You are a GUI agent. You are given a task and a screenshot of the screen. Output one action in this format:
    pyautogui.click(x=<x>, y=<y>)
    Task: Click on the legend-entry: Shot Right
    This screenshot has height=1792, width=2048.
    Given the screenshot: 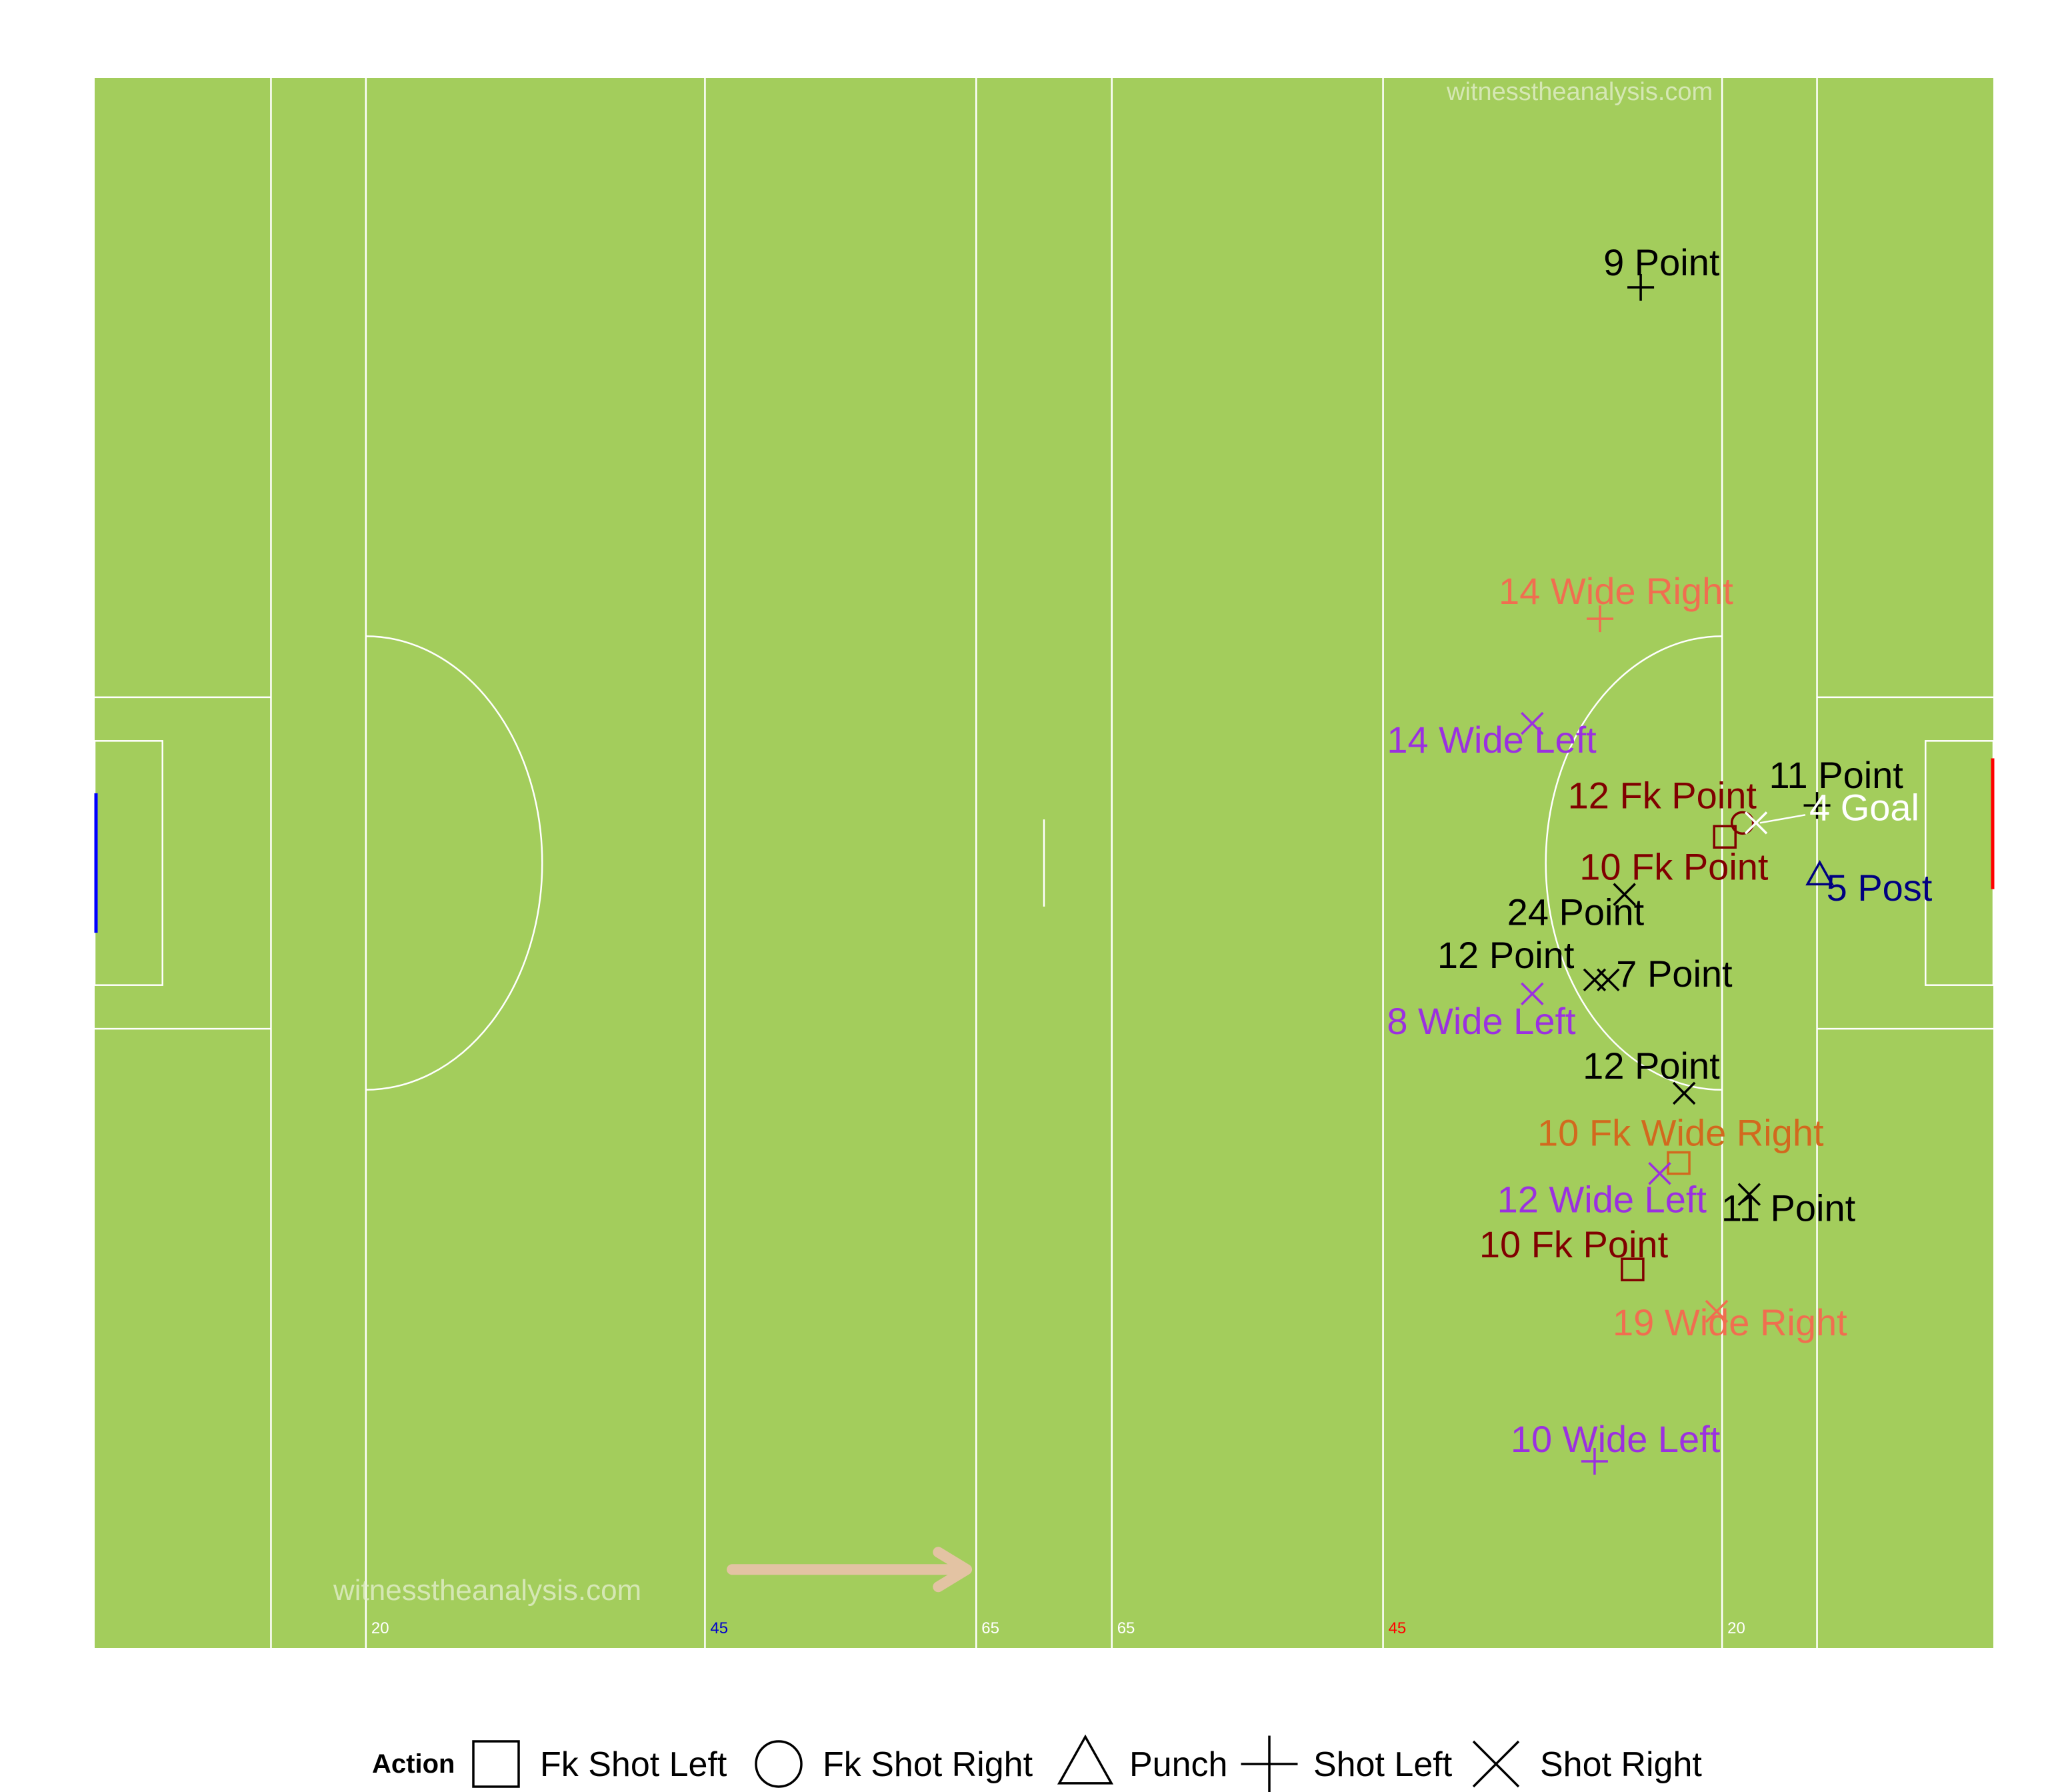 What is the action you would take?
    pyautogui.click(x=1587, y=1764)
    